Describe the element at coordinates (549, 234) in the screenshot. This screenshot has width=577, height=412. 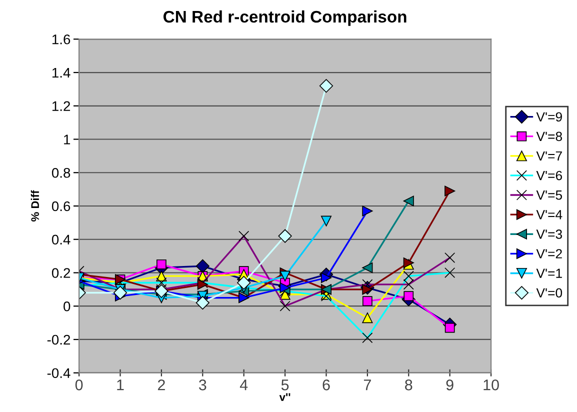
I see `legend-label: V'=3` at that location.